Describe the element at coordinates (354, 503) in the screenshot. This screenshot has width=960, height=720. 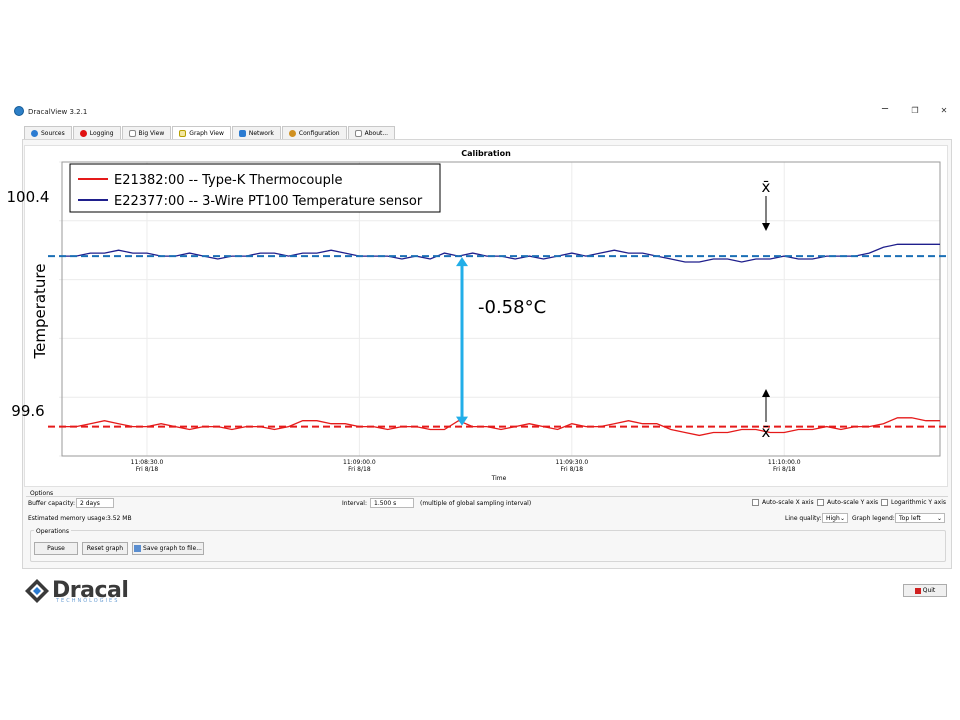
I see `interval-label: Interval:` at that location.